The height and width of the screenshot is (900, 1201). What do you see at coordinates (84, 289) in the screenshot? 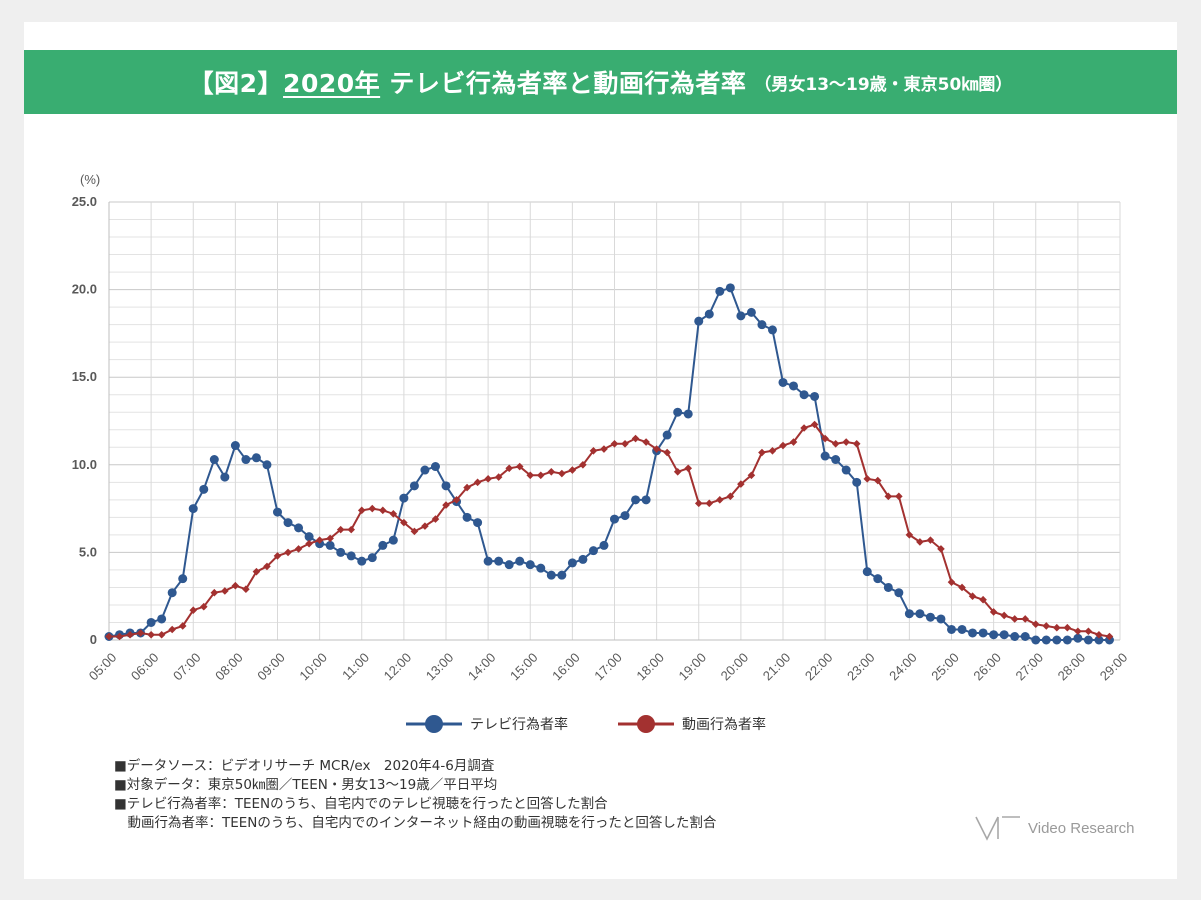
I see `y-tick-label: 20.0` at bounding box center [84, 289].